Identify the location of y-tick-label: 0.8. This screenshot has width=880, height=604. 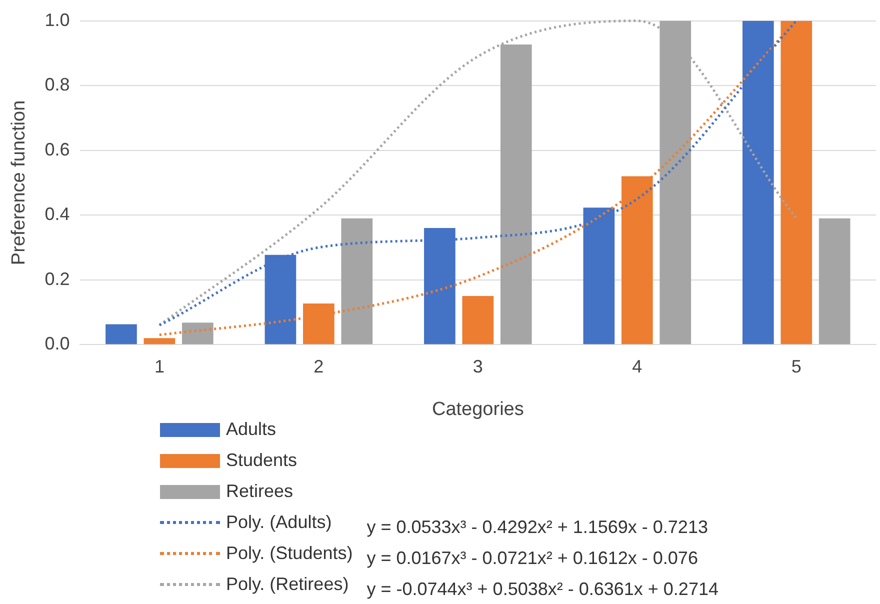
(57, 84).